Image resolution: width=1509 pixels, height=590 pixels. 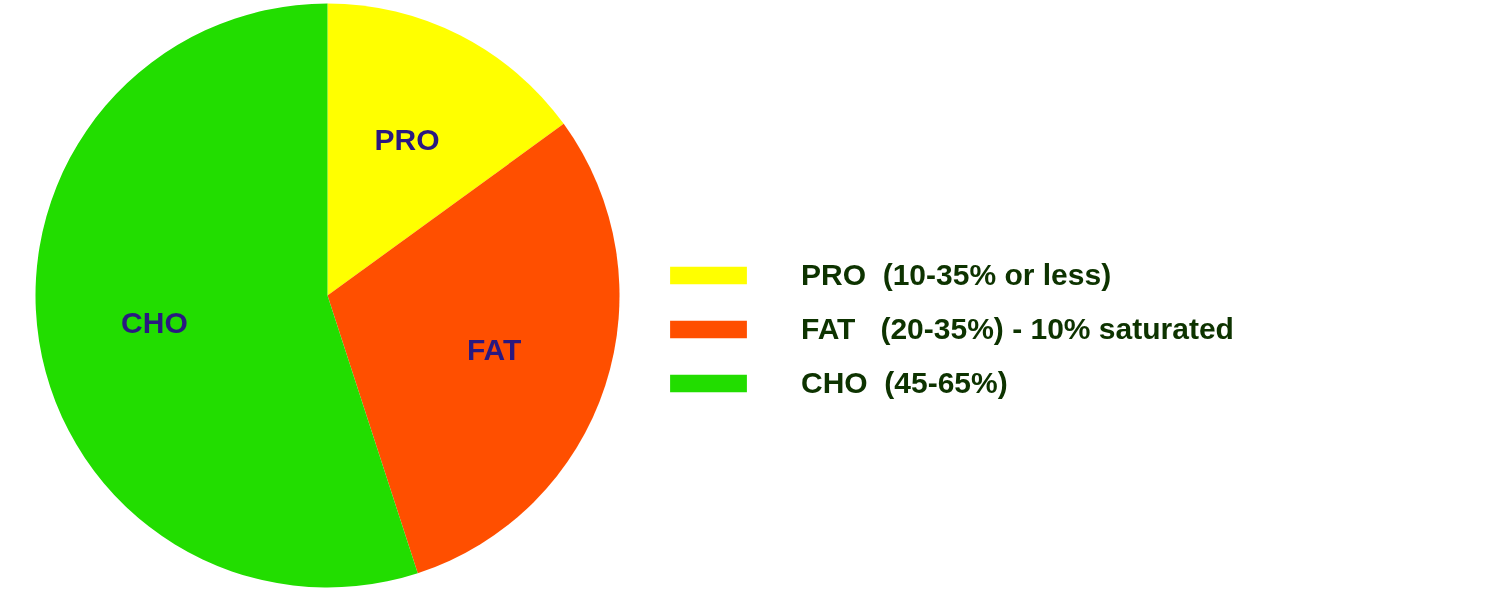 What do you see at coordinates (407, 139) in the screenshot?
I see `text: PRO` at bounding box center [407, 139].